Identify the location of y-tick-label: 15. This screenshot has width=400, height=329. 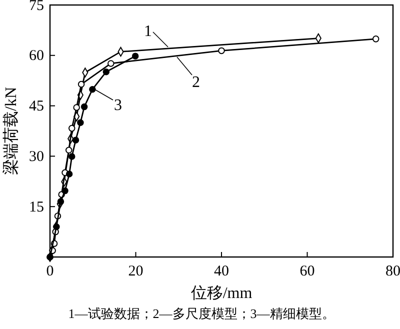
(36, 207).